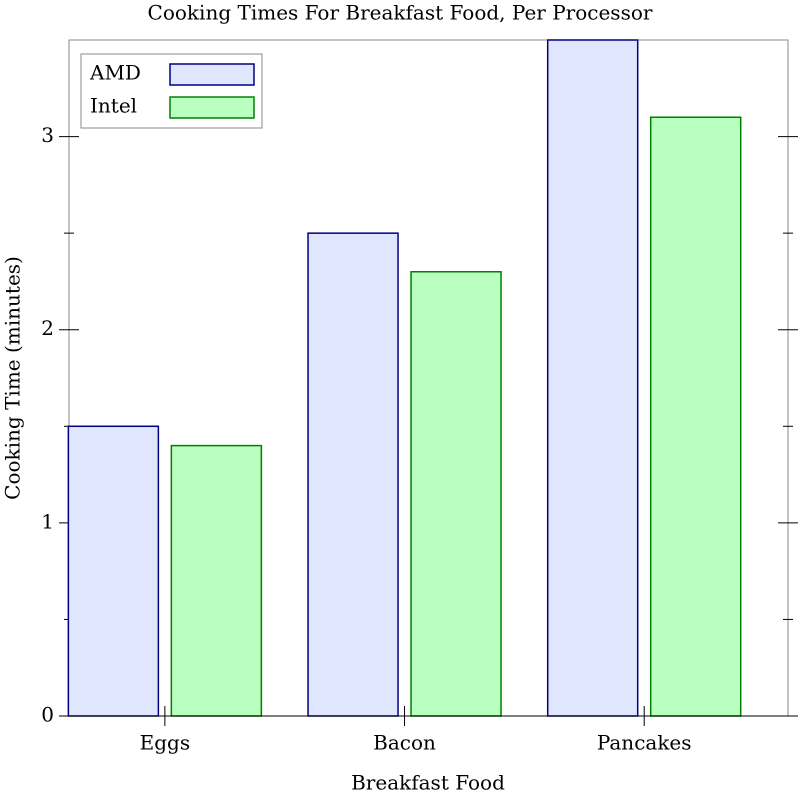 This screenshot has width=800, height=800. I want to click on y-tick-label: 3, so click(47, 135).